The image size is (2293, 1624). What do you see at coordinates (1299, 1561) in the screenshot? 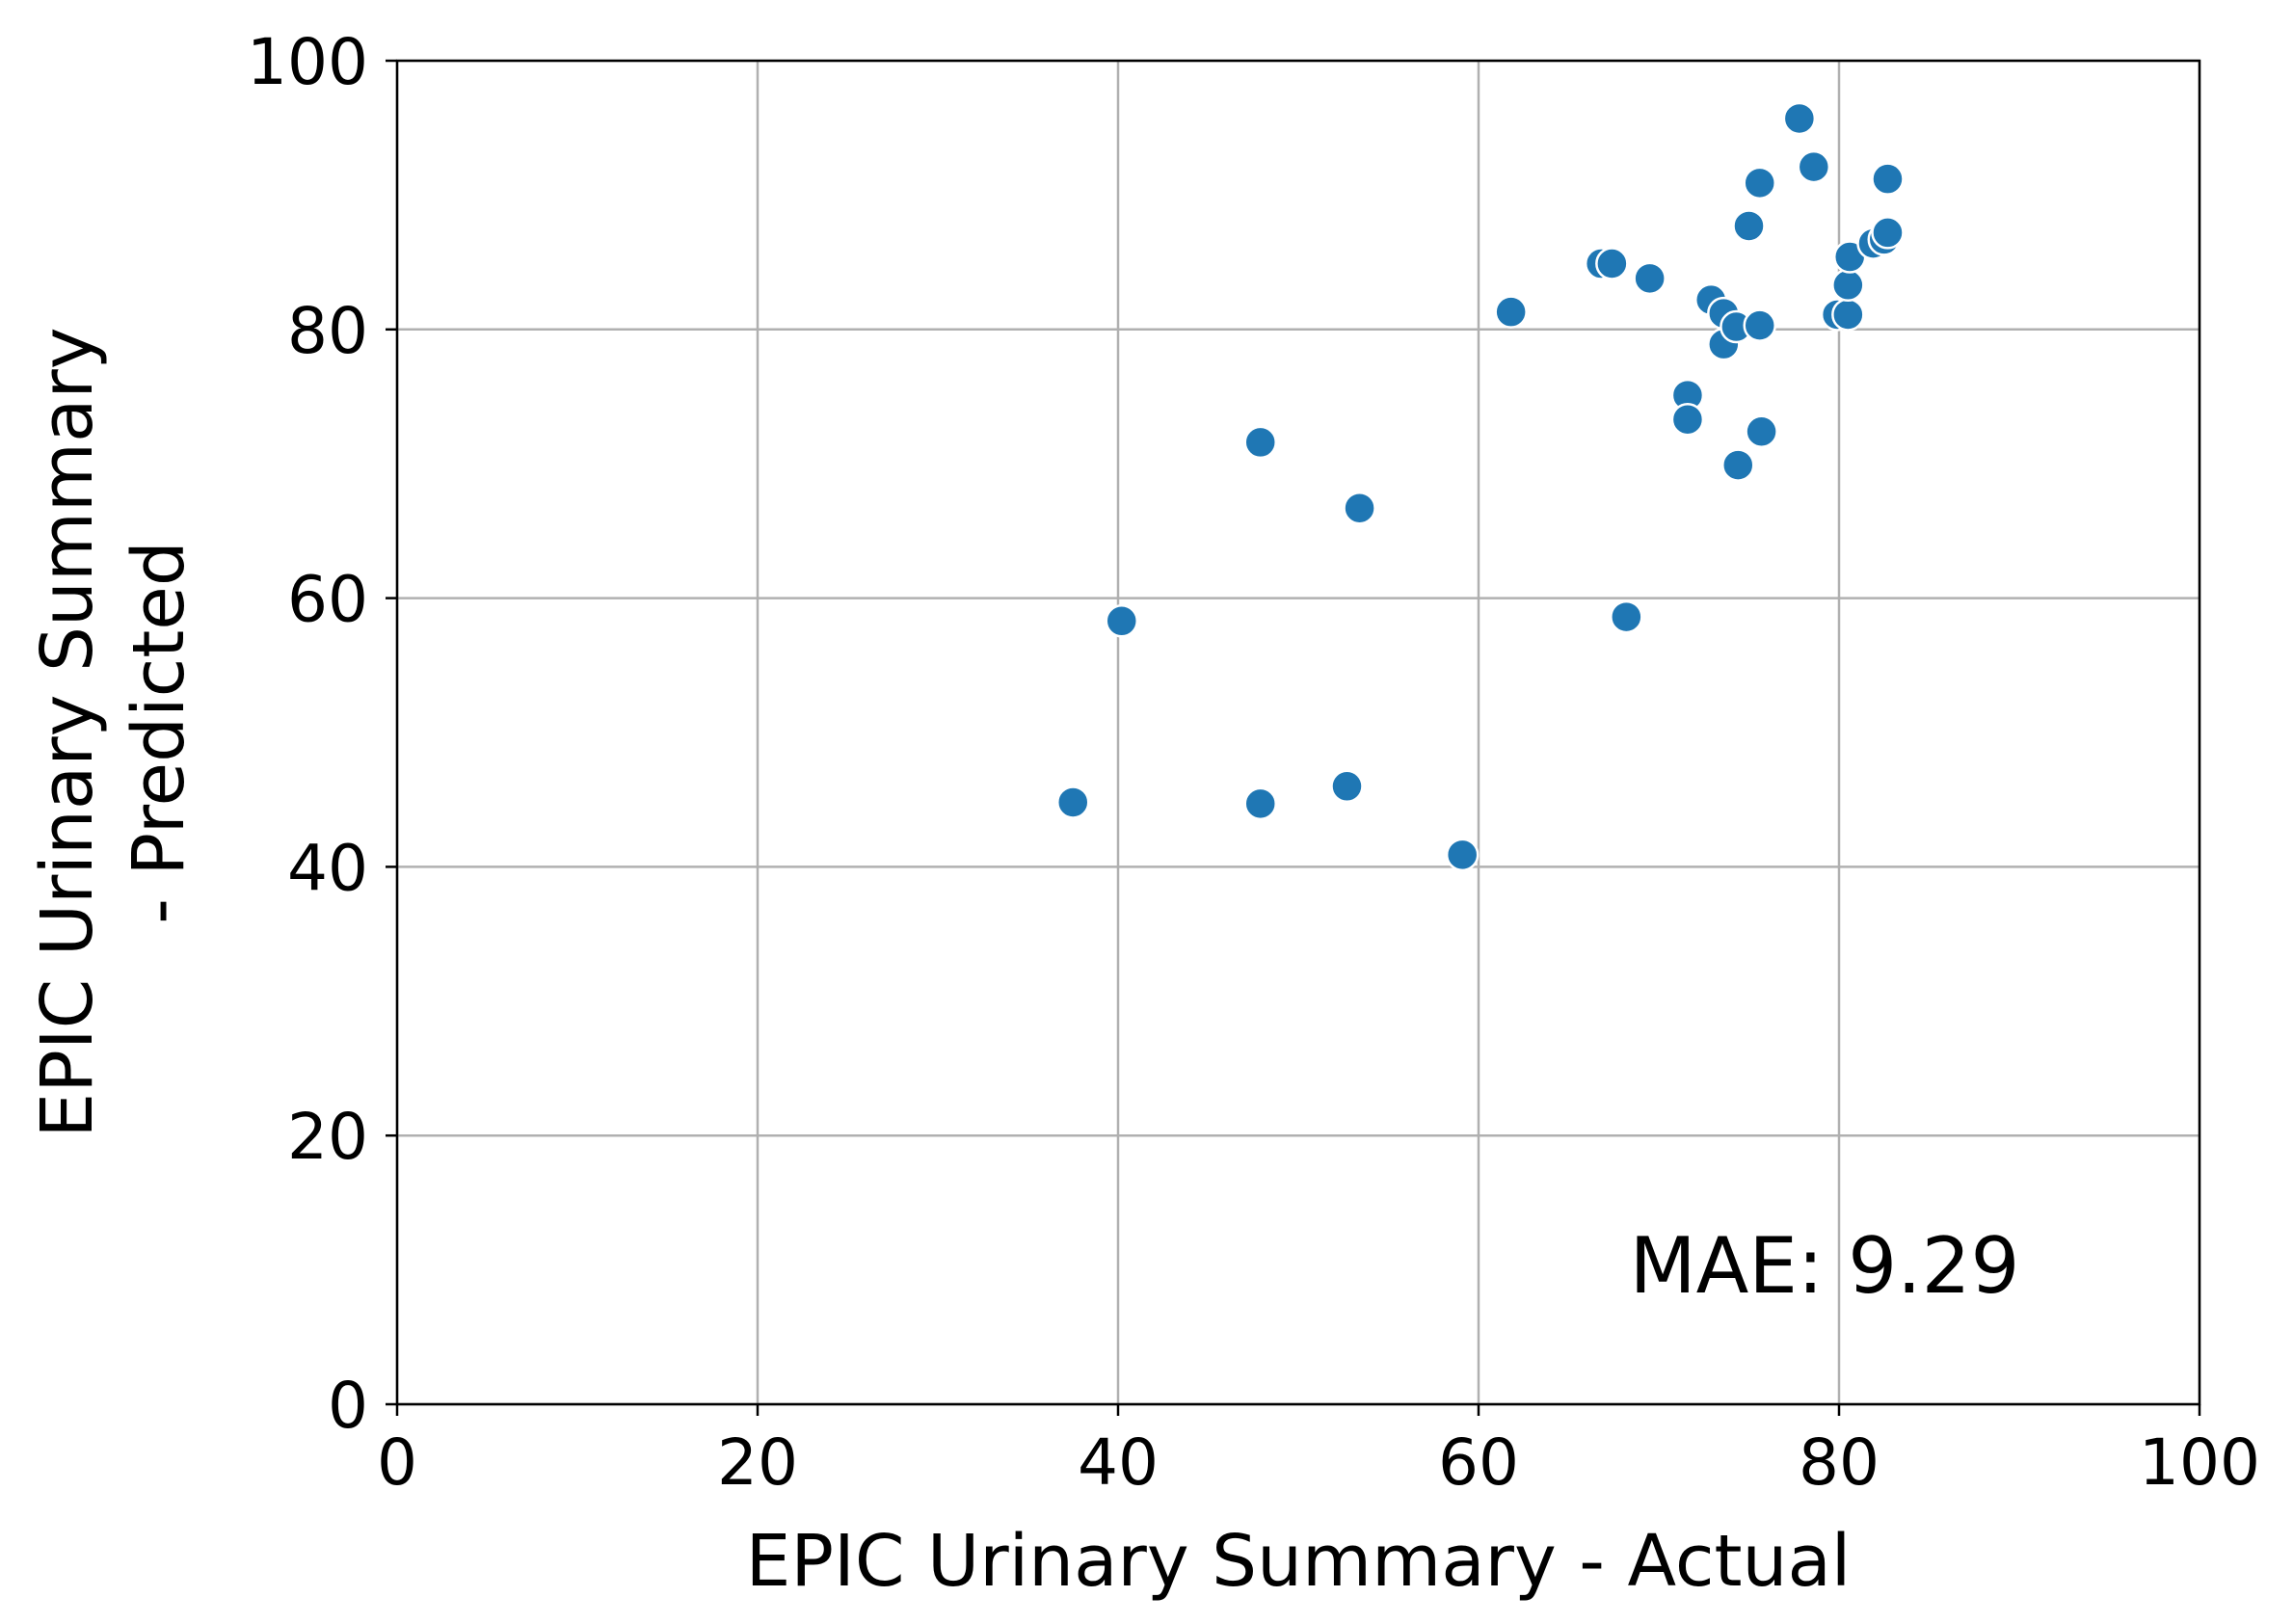
I see `x-axis-label: EPIC Urinary Summary - Actual` at bounding box center [1299, 1561].